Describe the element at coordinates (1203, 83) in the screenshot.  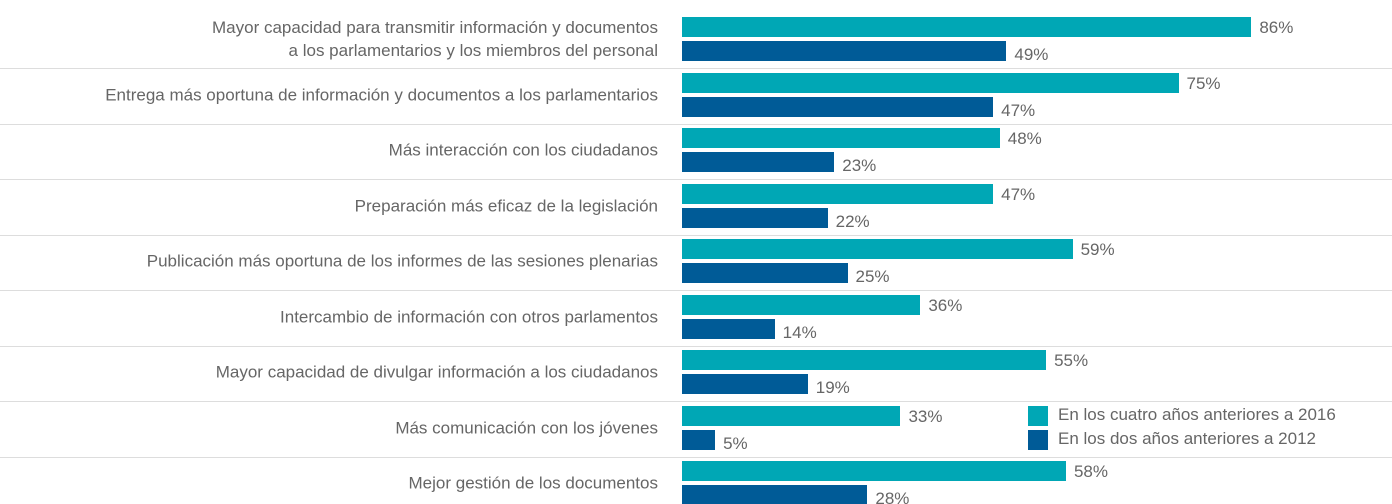
I see `value-label: 75%` at that location.